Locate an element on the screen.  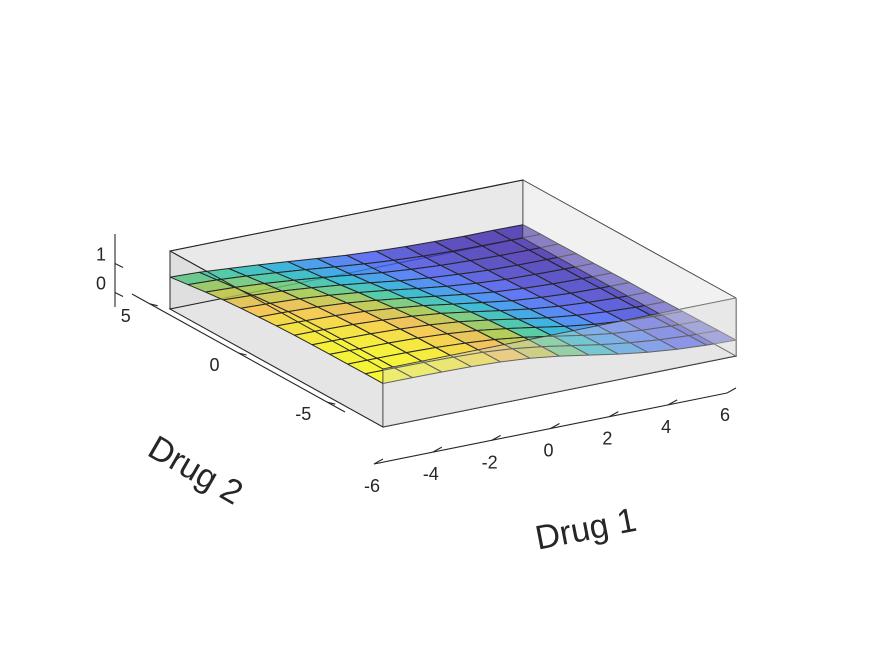
box-wall-right is located at coordinates (629, 268).